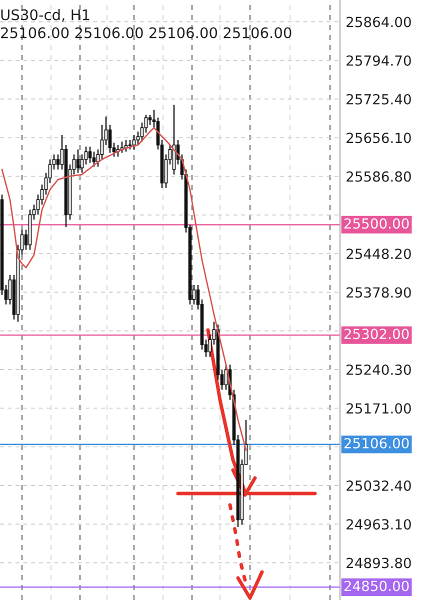  Describe the element at coordinates (378, 370) in the screenshot. I see `y-tick-label: 25240.30` at that location.